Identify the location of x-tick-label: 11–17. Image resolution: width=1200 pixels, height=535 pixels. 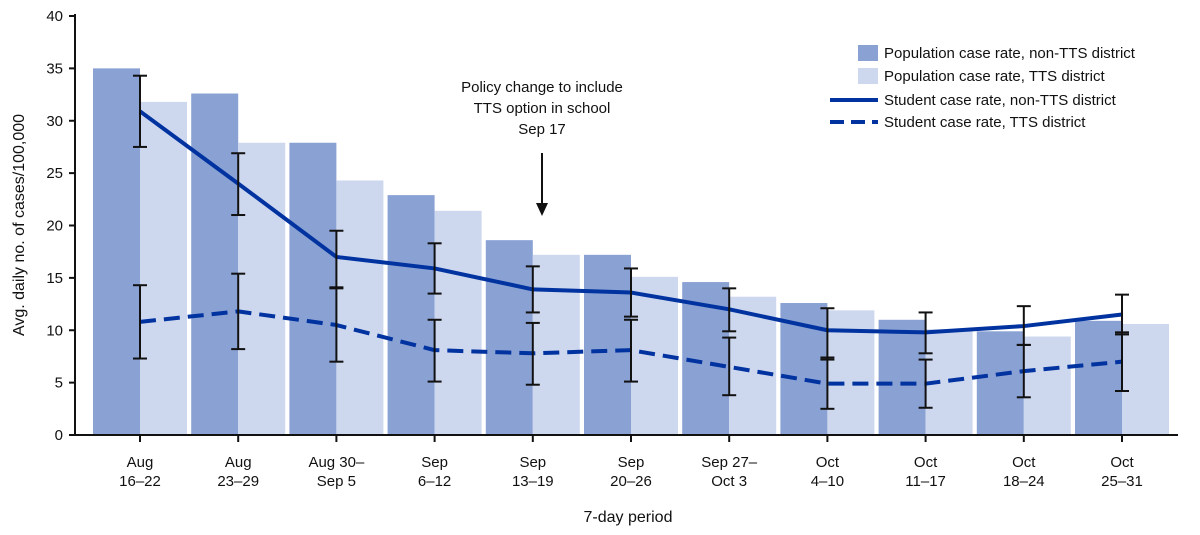
(925, 481).